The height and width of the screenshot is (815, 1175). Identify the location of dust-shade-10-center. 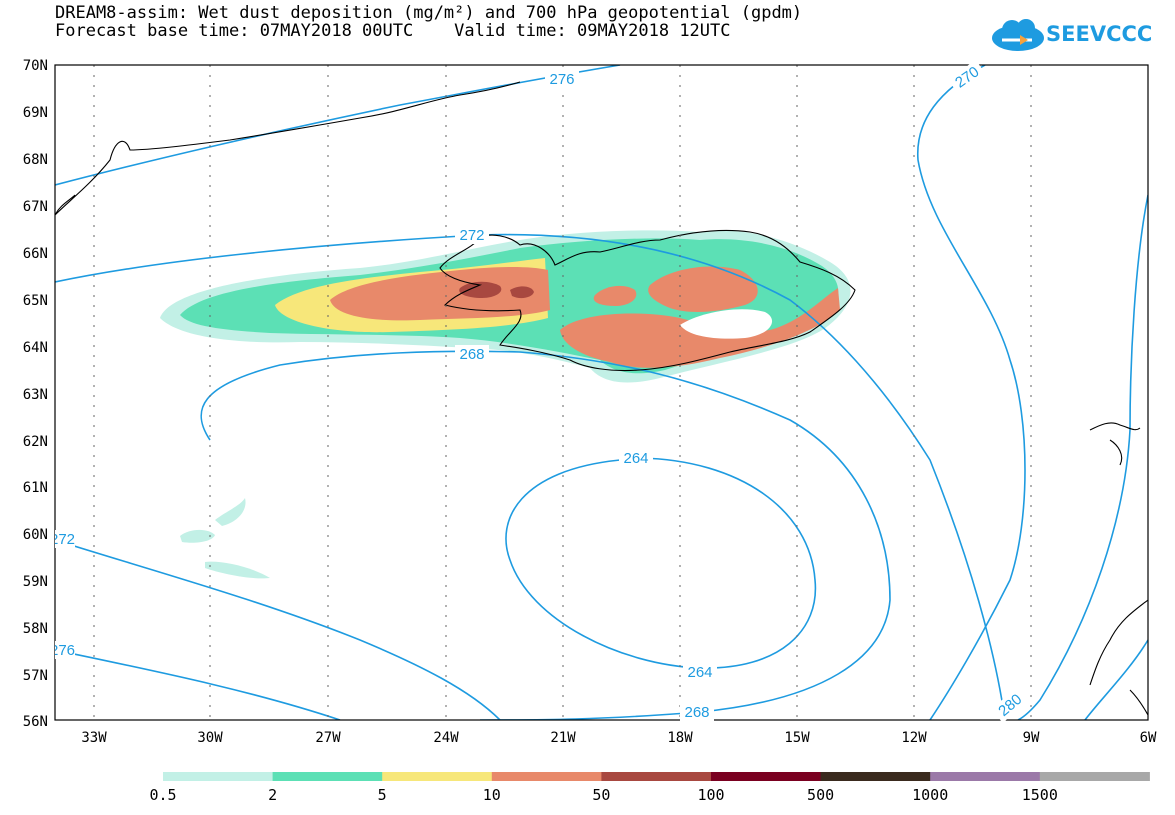
(615, 295).